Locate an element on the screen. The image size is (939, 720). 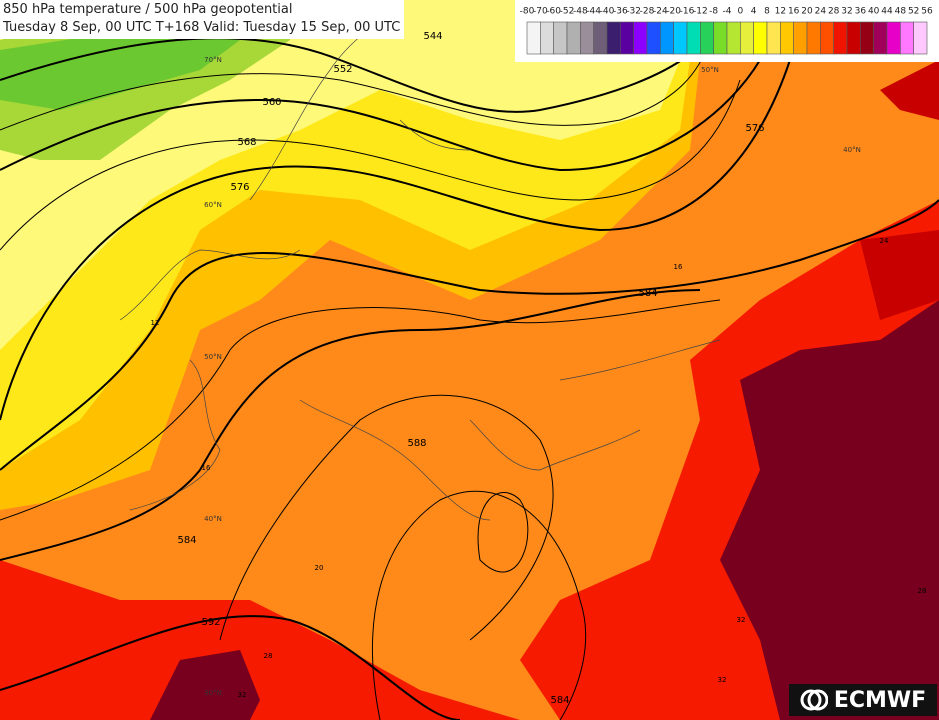
contour-label: 568 is located at coordinates (246, 142).